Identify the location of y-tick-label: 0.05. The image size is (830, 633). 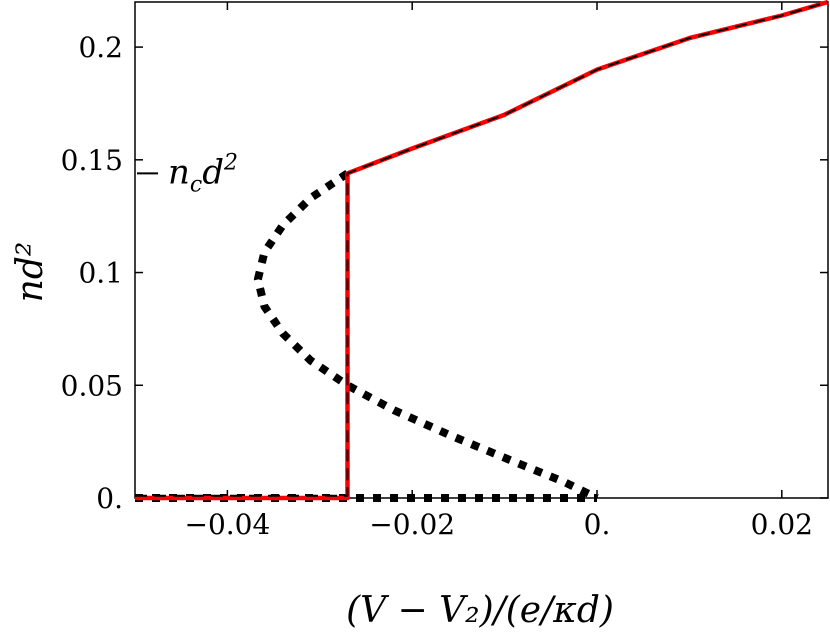
(92, 385).